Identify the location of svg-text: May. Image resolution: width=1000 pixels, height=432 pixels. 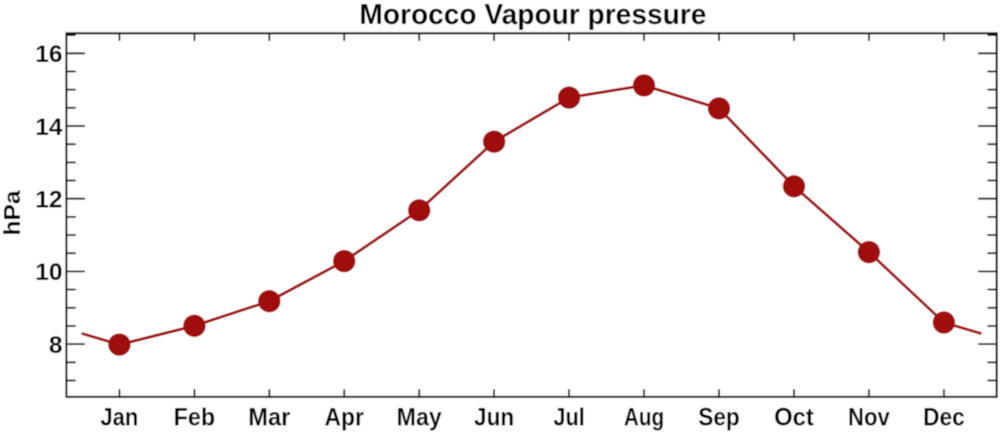
(419, 417).